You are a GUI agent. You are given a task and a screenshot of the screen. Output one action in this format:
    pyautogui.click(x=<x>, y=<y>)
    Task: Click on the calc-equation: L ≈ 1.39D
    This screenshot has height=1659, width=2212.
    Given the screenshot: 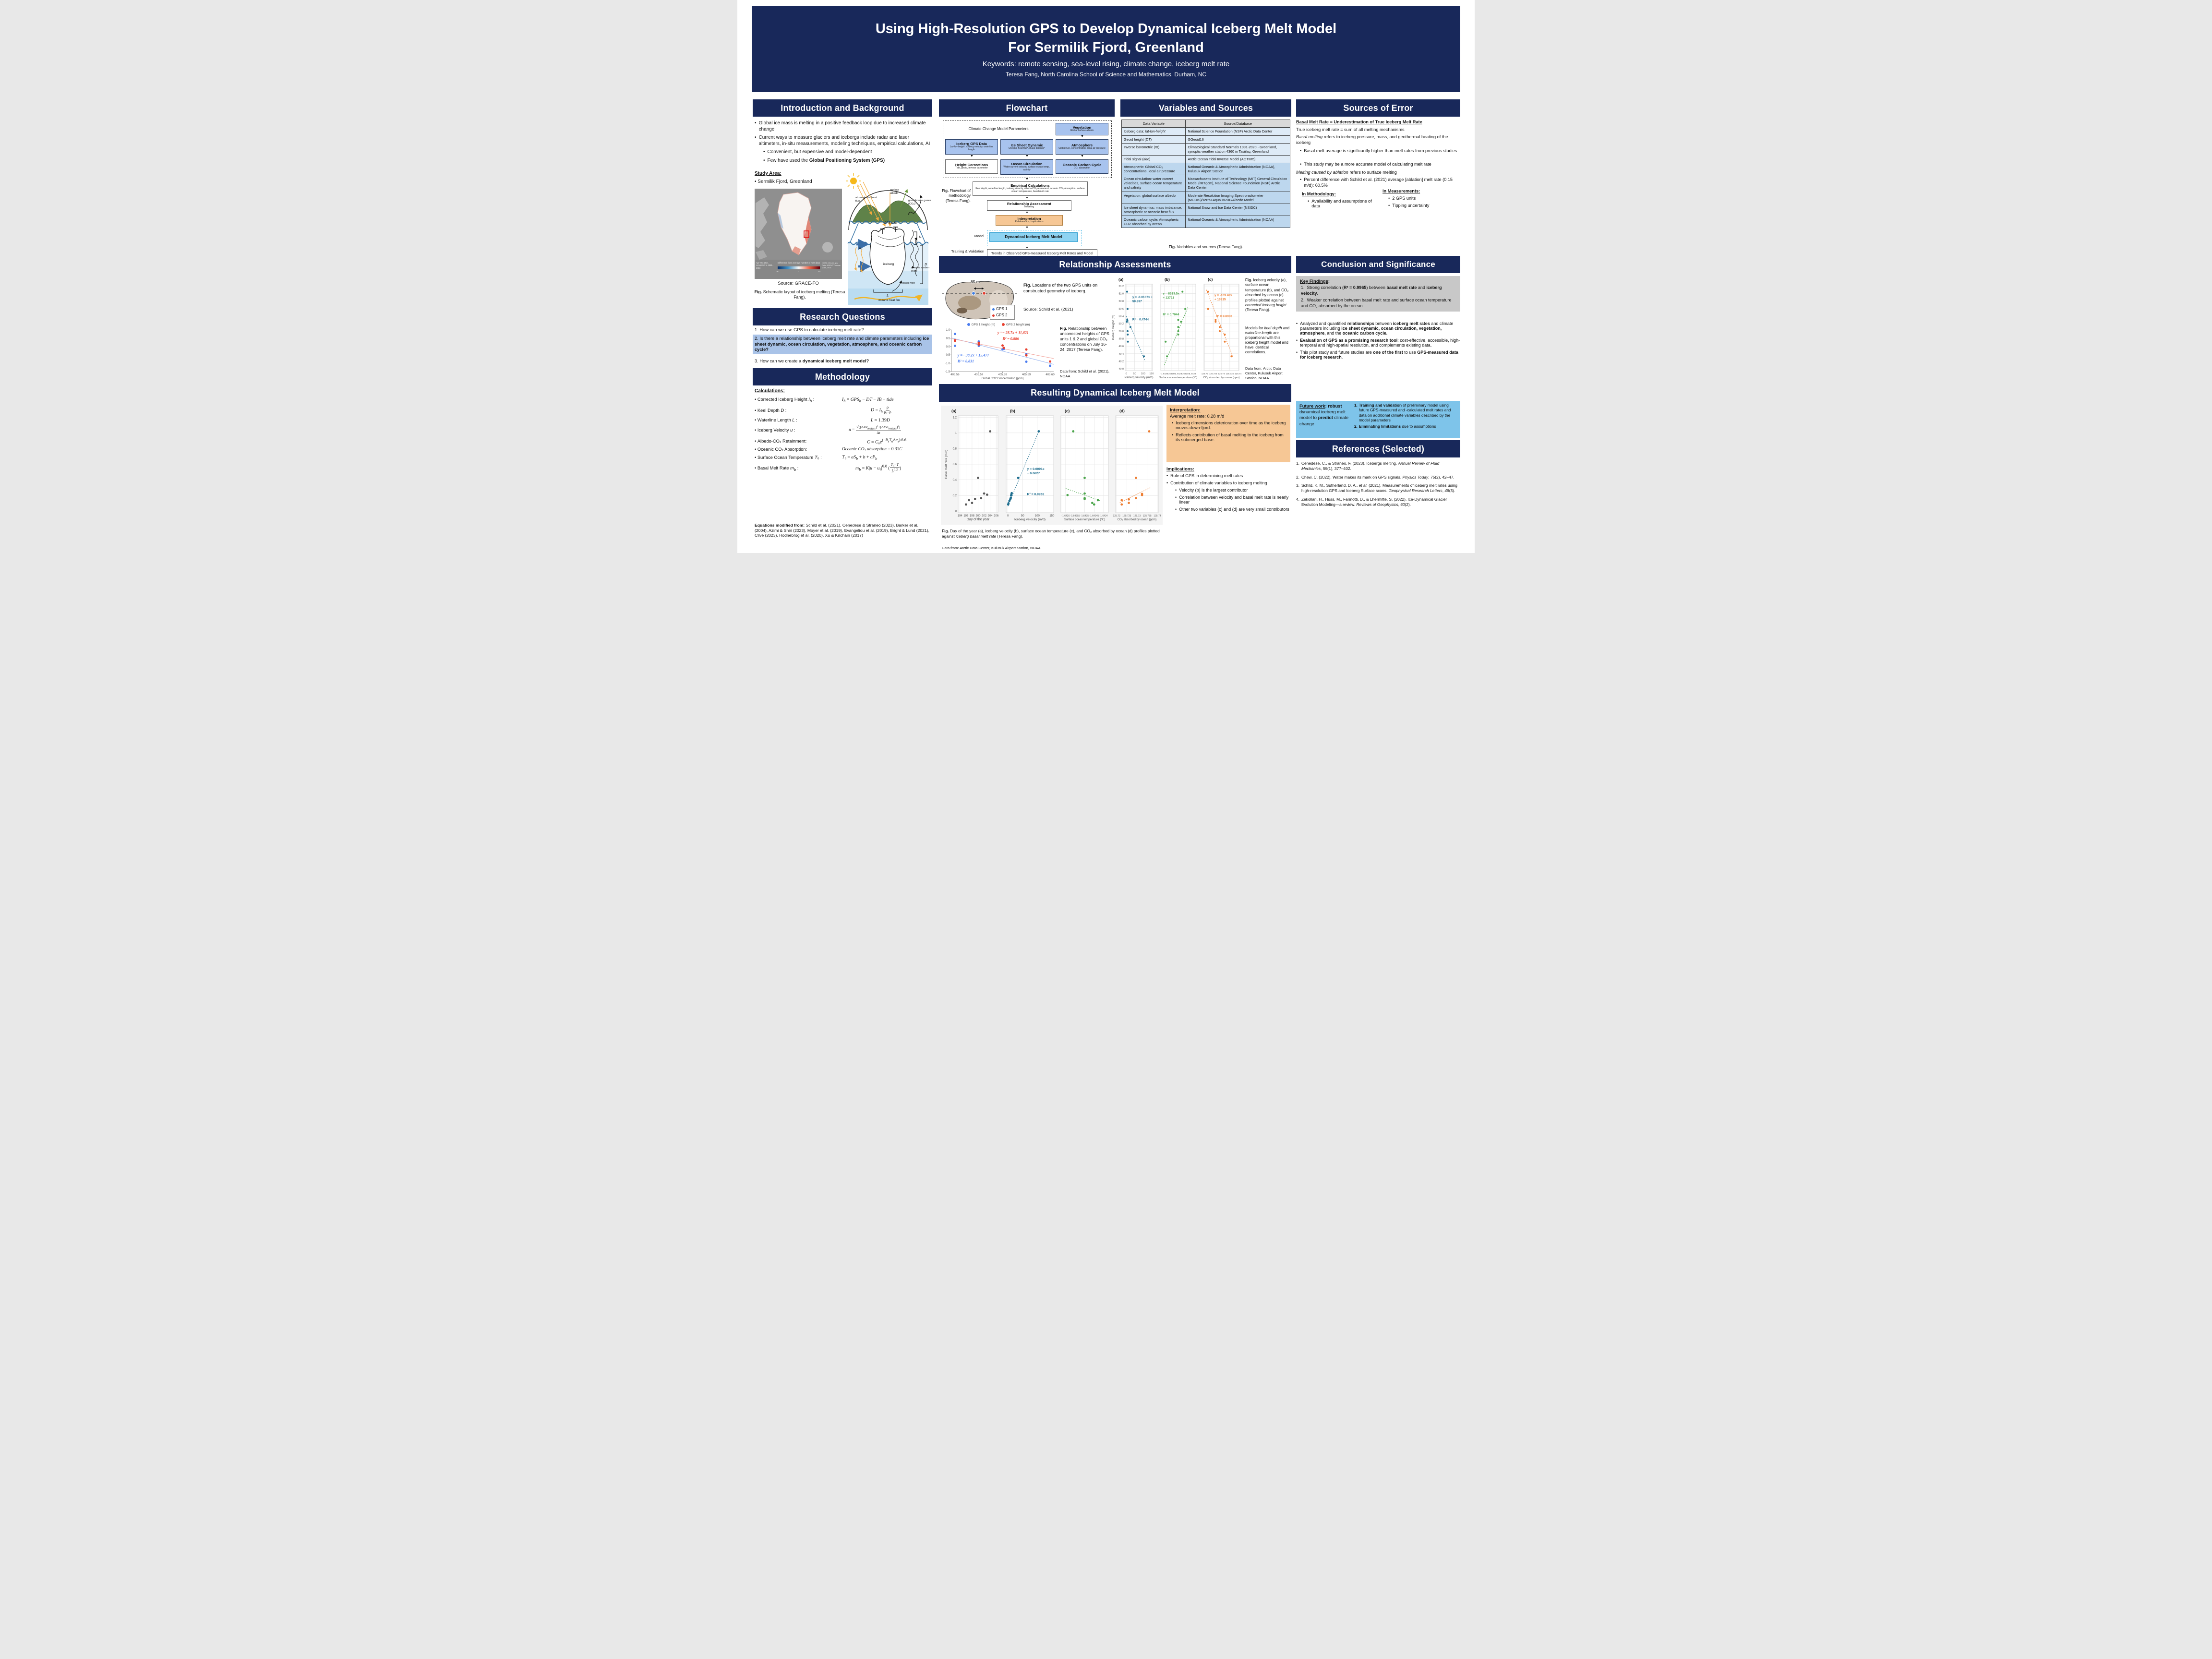 What is the action you would take?
    pyautogui.click(x=880, y=420)
    